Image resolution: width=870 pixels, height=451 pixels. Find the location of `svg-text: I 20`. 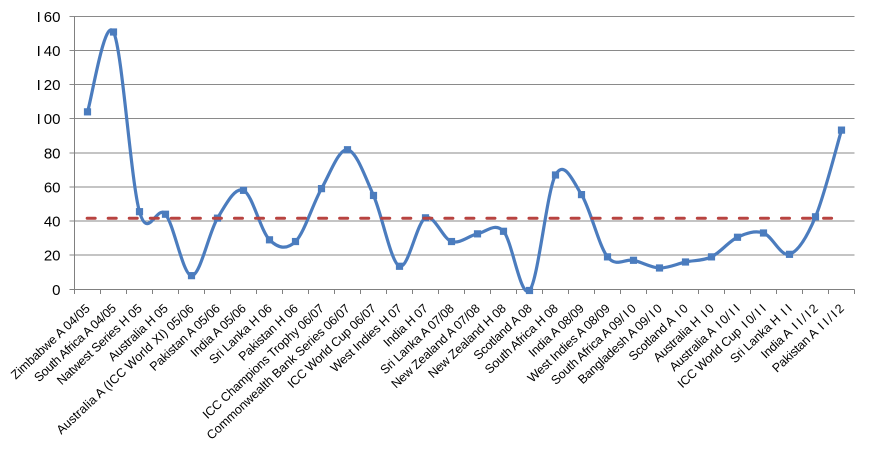

svg-text: I 20 is located at coordinates (49, 85).